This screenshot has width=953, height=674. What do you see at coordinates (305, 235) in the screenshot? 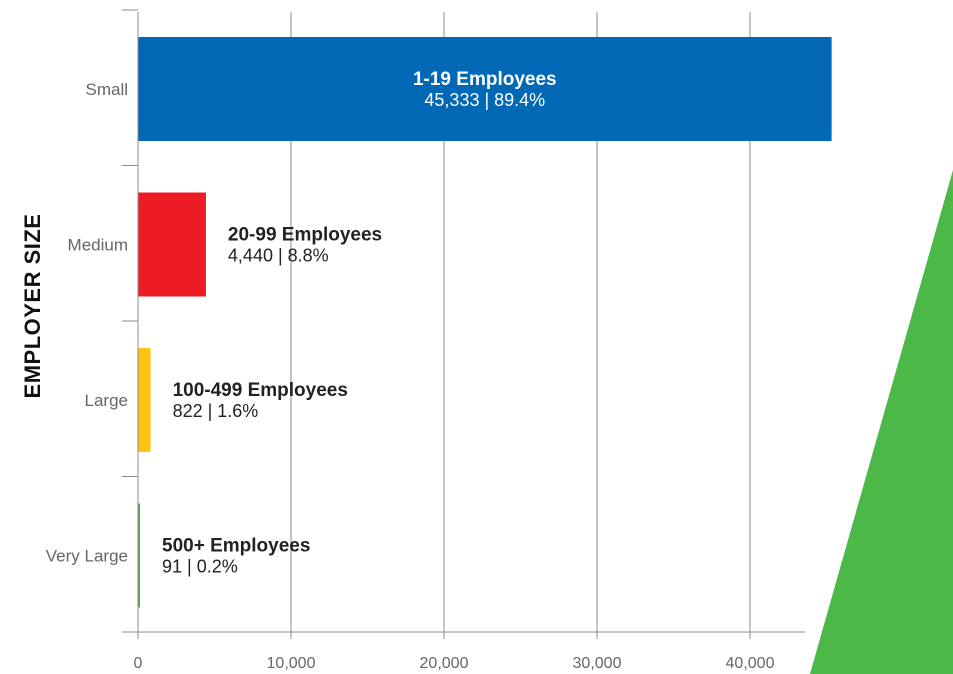
I see `bar-title-label: 20-99 Employees` at bounding box center [305, 235].